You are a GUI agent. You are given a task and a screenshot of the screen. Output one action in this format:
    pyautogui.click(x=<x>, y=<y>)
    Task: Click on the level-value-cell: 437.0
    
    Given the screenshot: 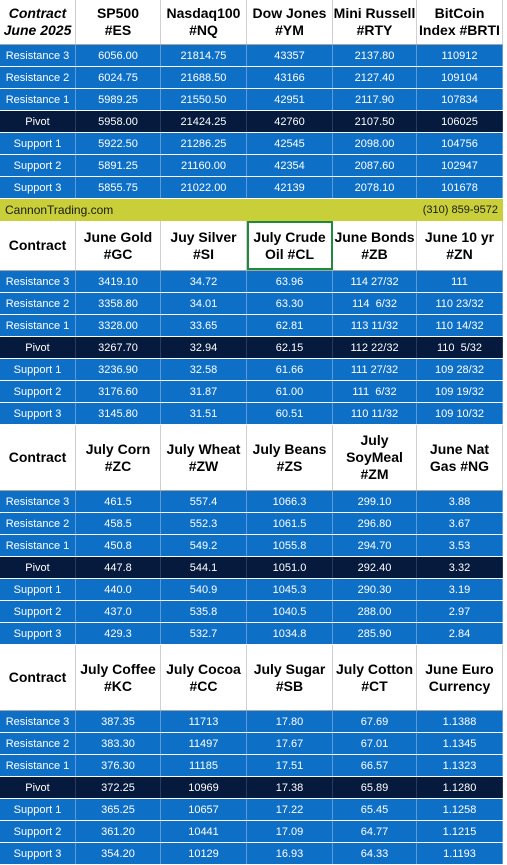 What is the action you would take?
    pyautogui.click(x=118, y=611)
    